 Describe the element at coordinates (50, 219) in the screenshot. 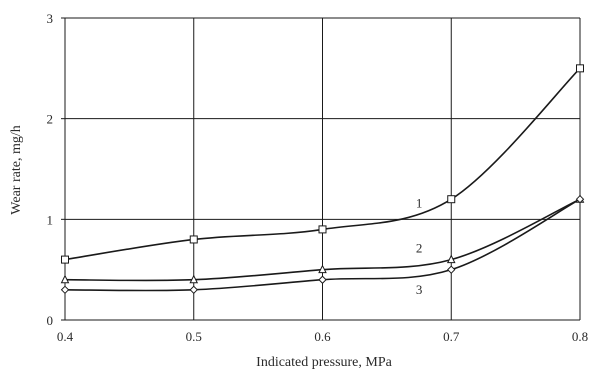

I see `y-tick-label-1: 1` at that location.